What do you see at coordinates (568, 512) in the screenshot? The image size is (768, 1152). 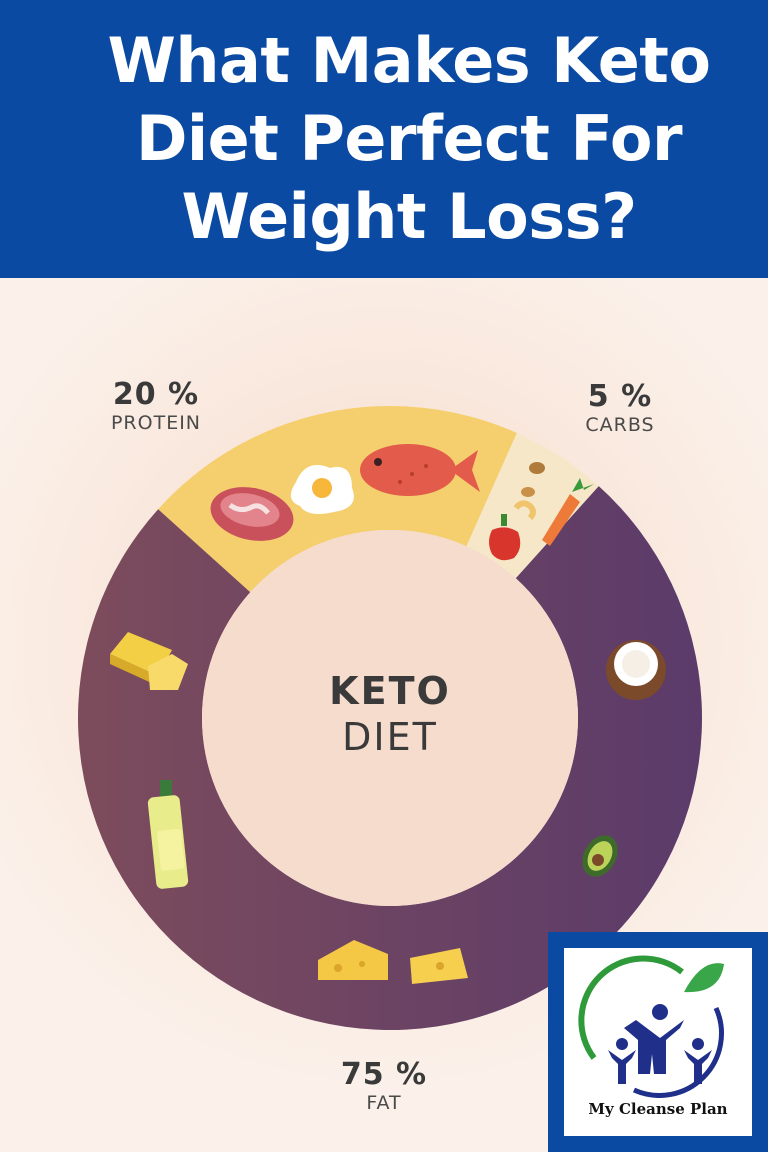 I see `carrot-icon` at bounding box center [568, 512].